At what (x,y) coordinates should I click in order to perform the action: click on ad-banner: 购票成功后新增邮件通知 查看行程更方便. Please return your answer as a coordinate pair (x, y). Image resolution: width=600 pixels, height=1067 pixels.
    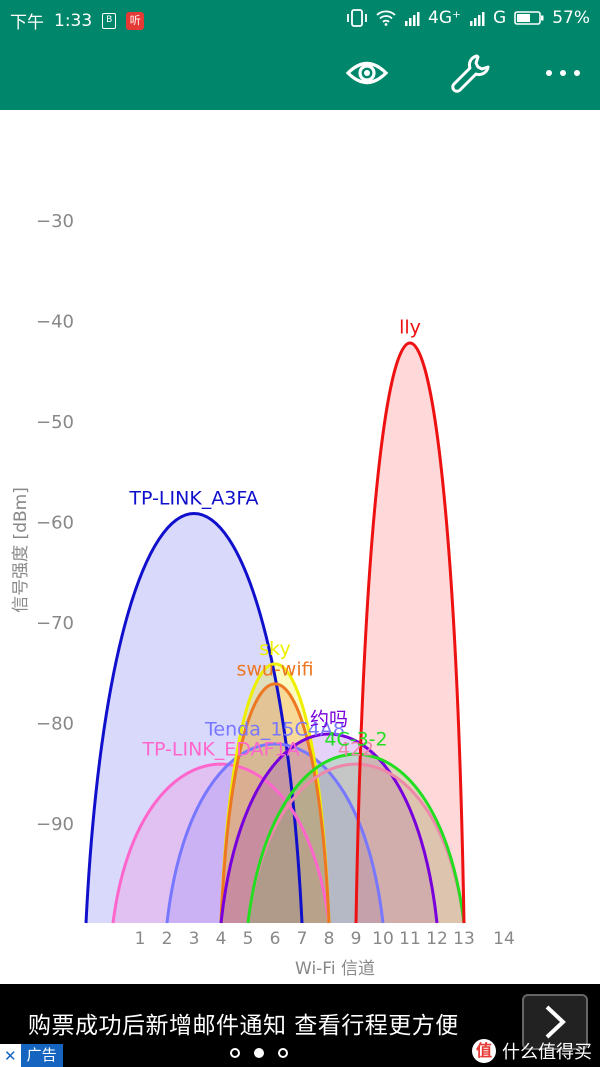
    Looking at the image, I should click on (300, 1025).